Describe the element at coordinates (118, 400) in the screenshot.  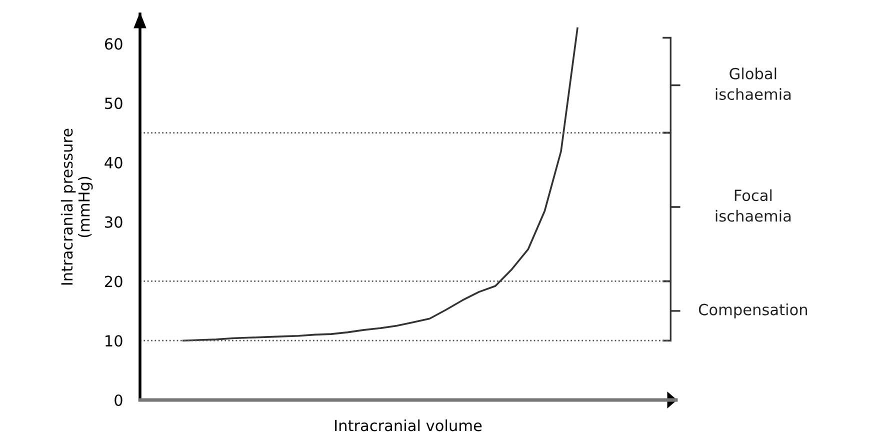
I see `y-tick-label: 0` at that location.